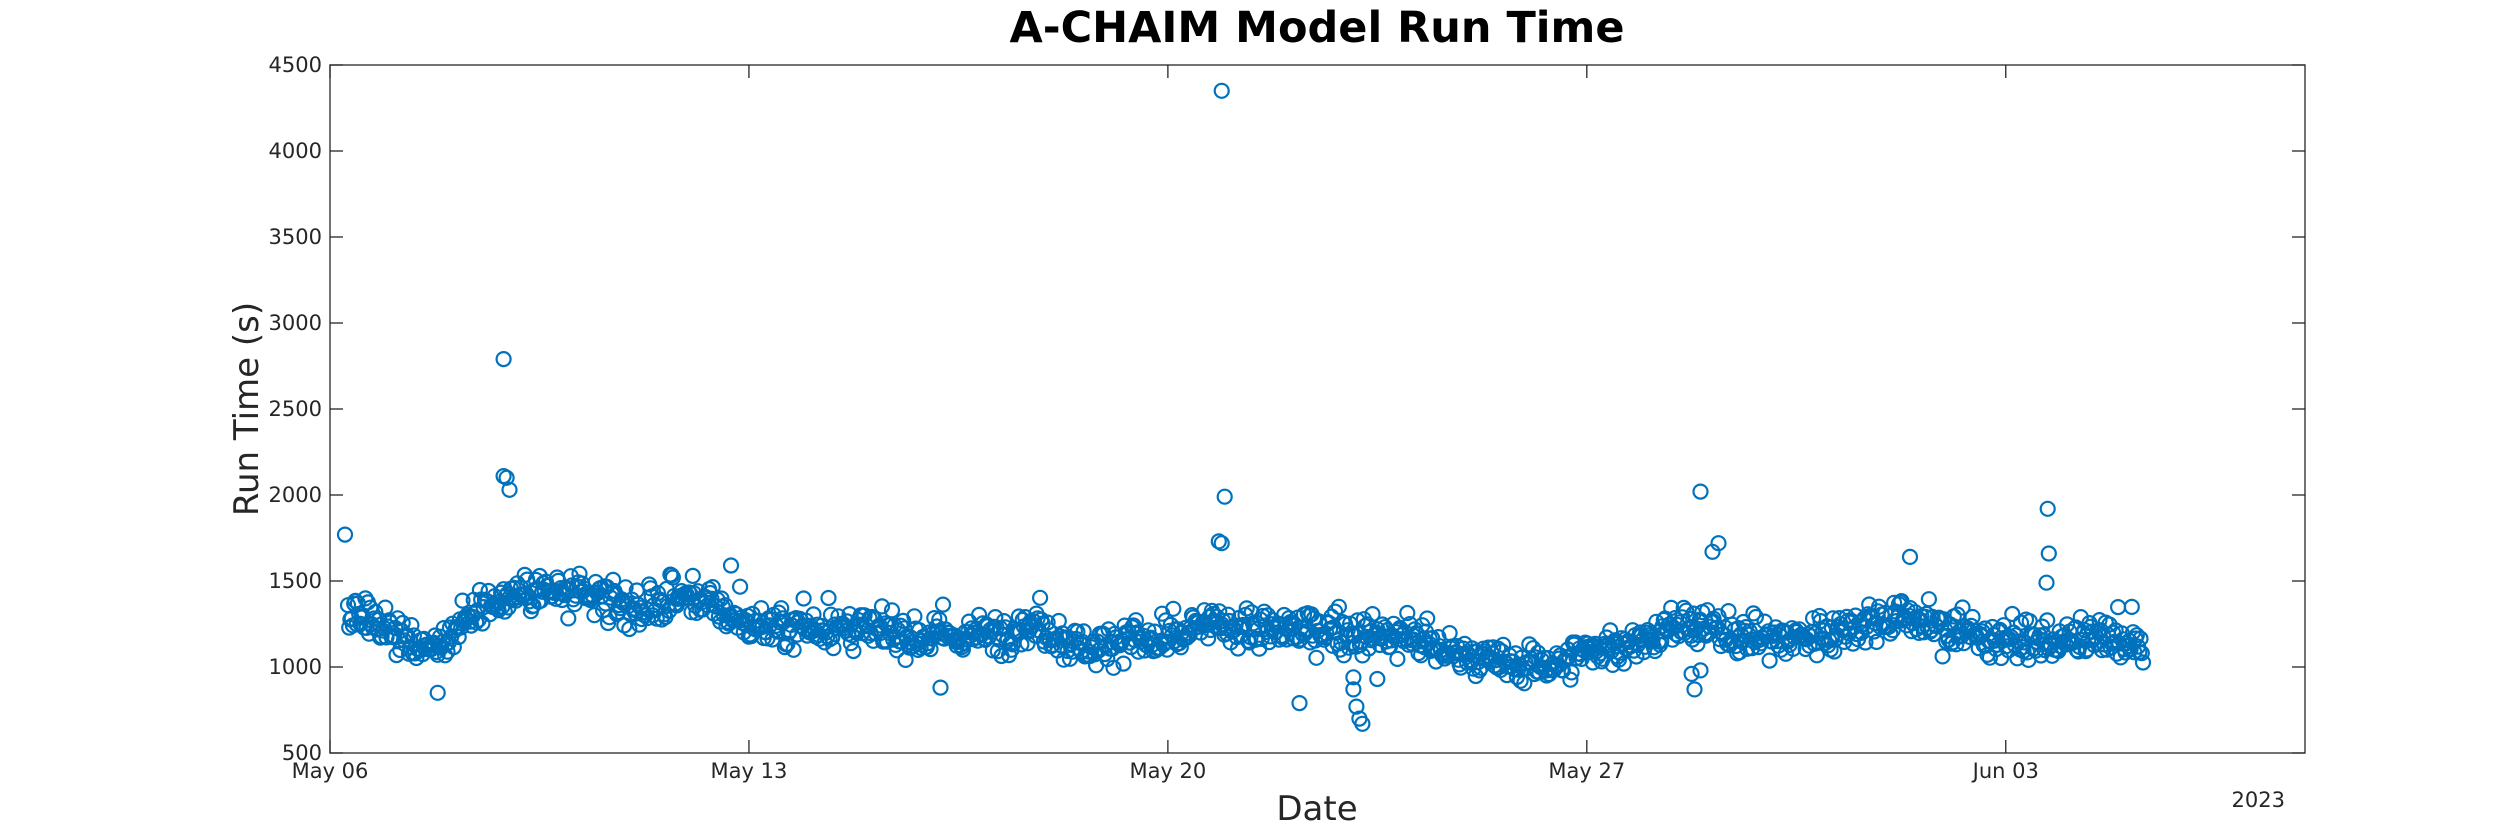 This screenshot has height=833, width=2500. Describe the element at coordinates (1316, 28) in the screenshot. I see `chart-title: A-CHAIM Model Run Time` at that location.